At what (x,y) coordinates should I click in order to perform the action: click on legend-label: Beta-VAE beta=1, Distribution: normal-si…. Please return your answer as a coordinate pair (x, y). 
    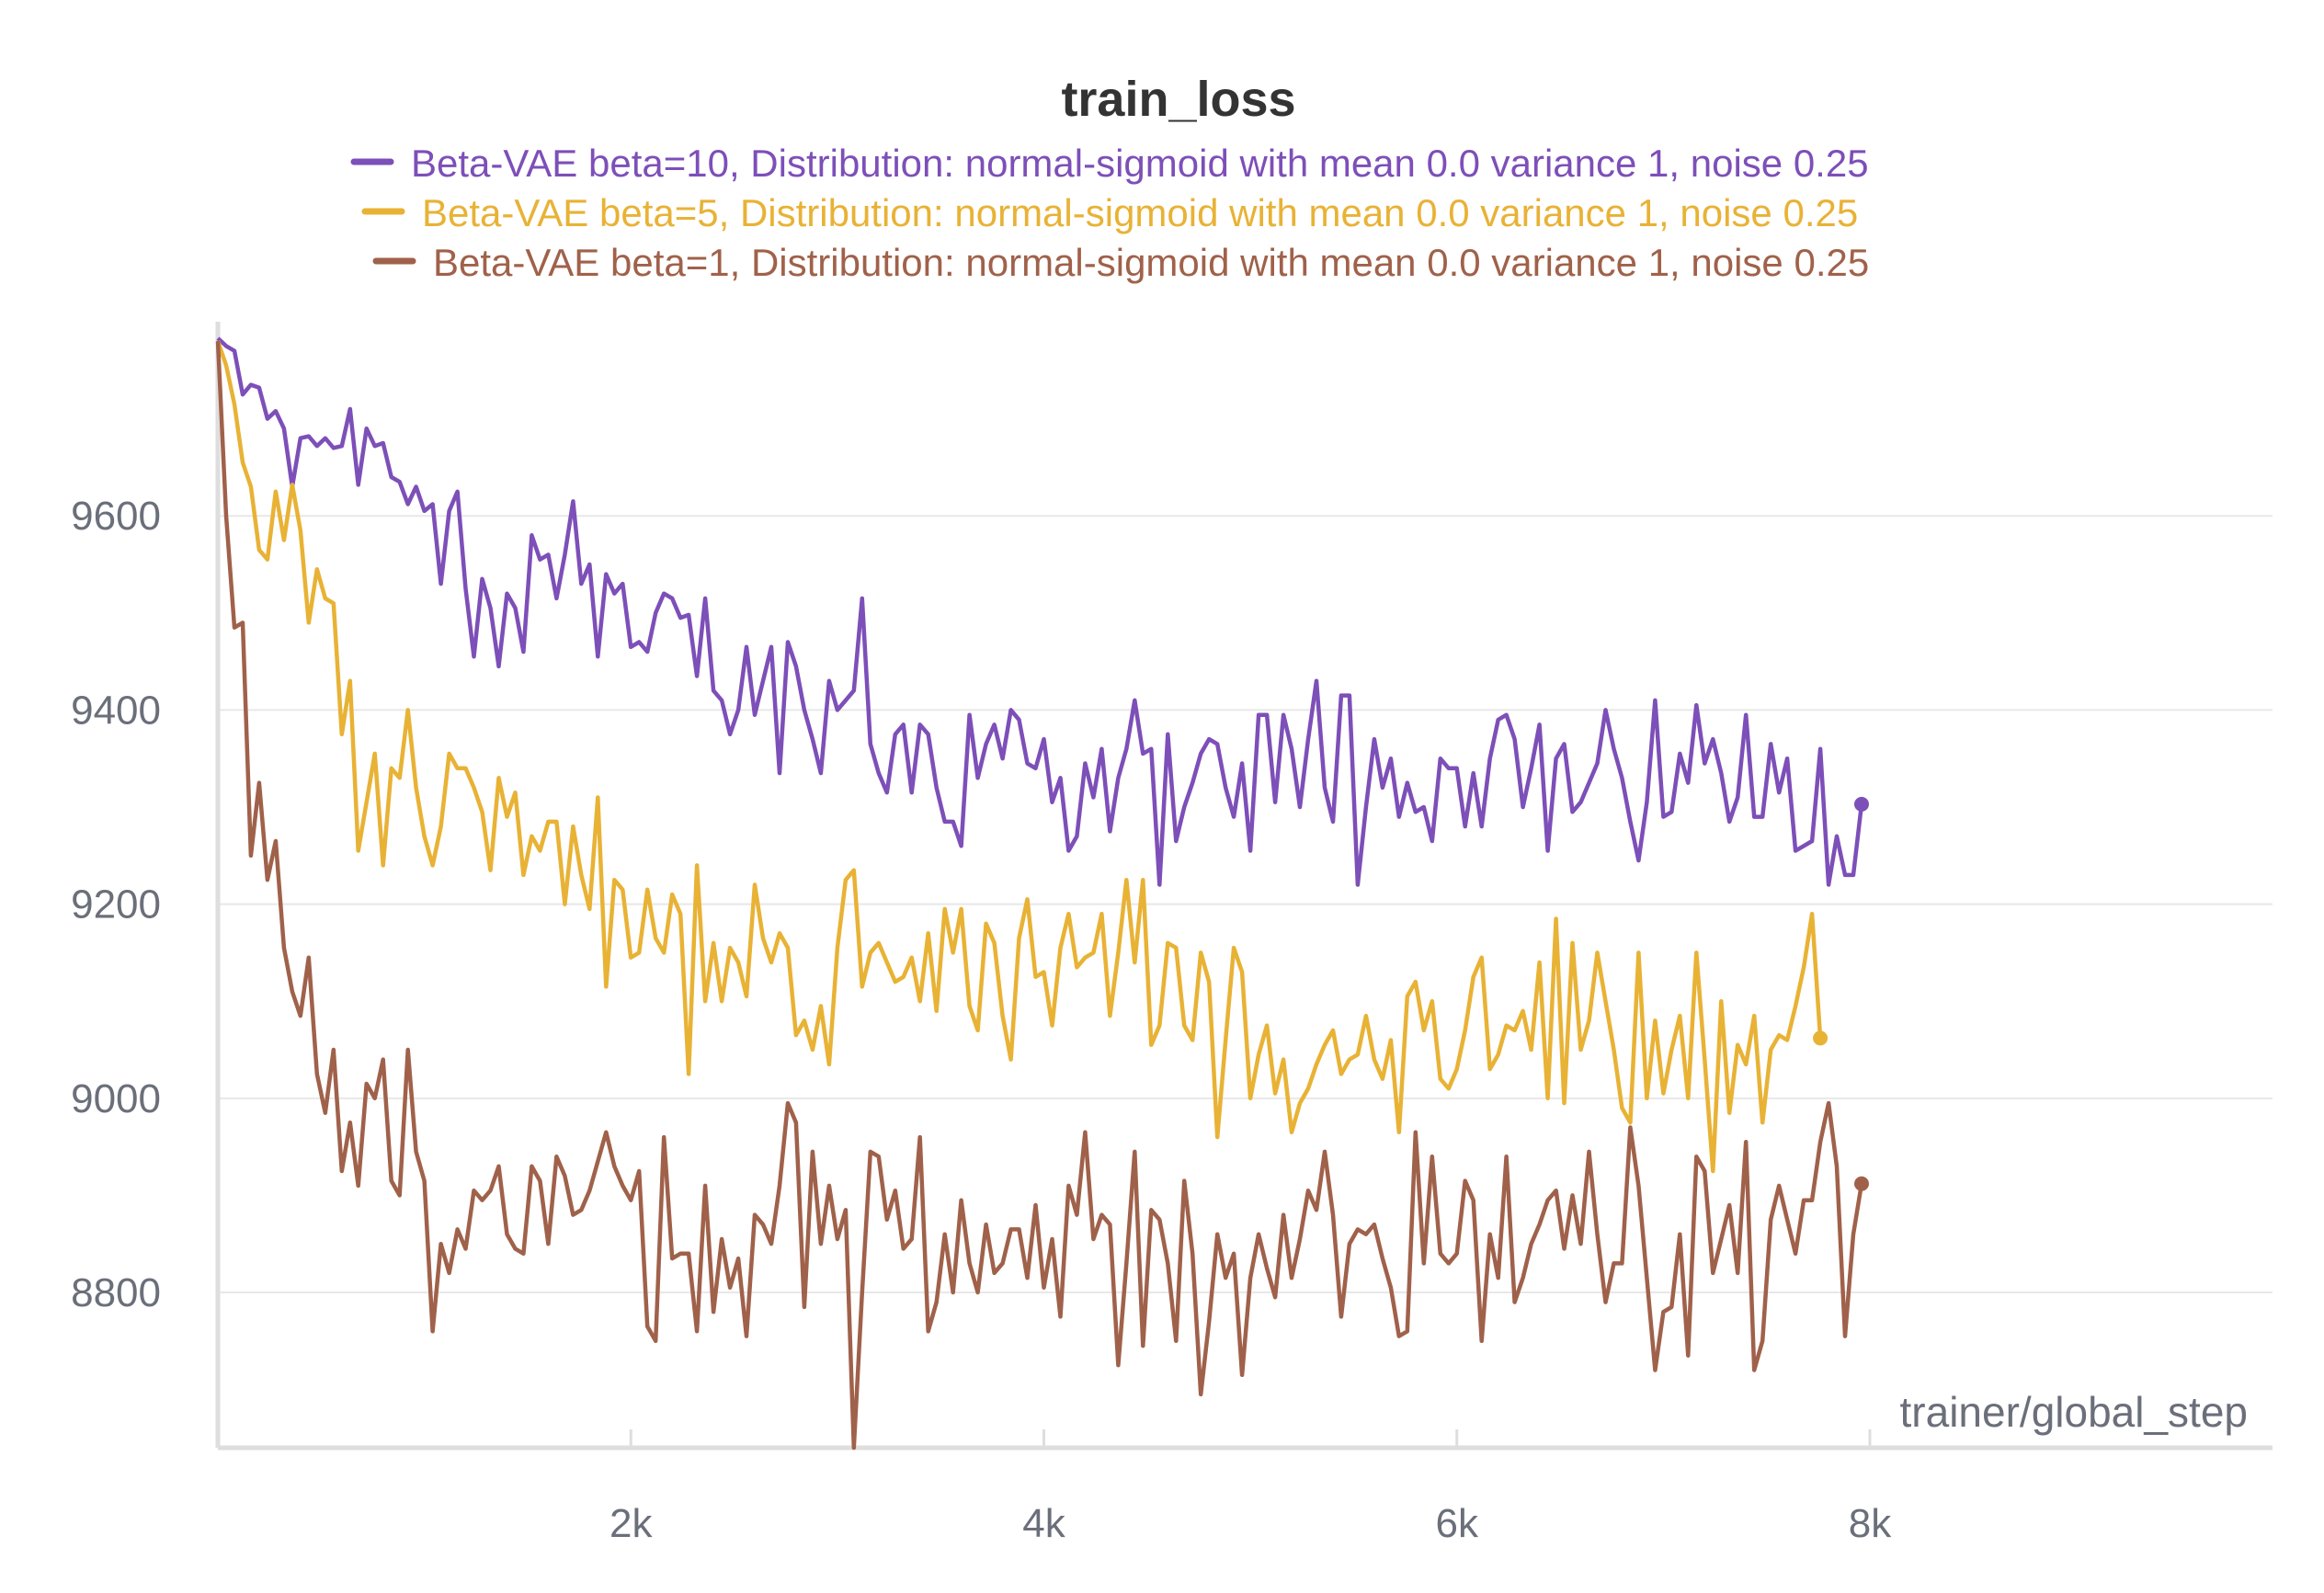
    Looking at the image, I should click on (1151, 262).